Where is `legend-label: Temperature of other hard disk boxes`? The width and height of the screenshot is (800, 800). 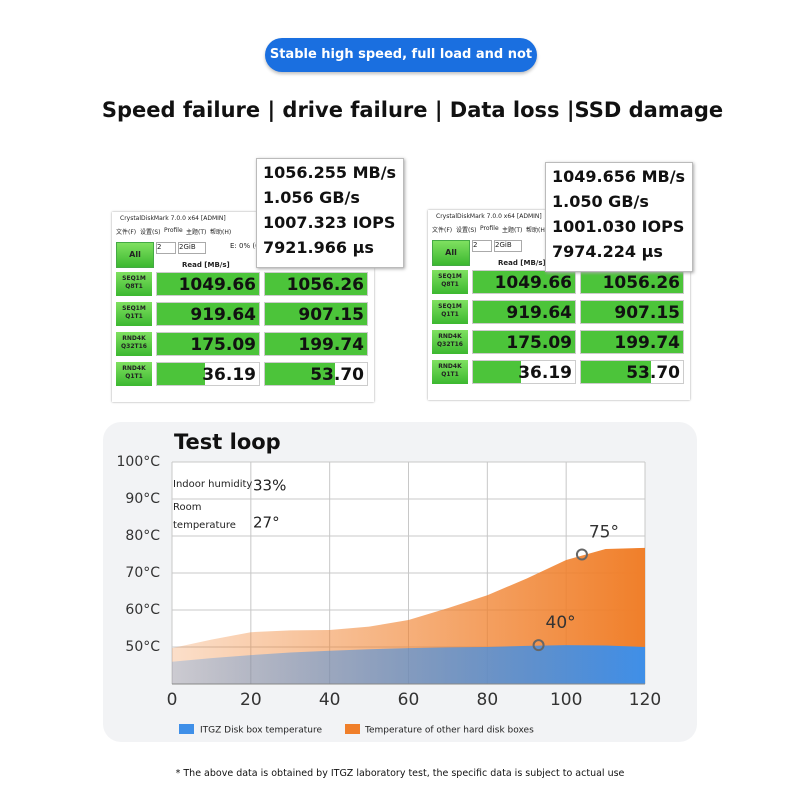
legend-label: Temperature of other hard disk boxes is located at coordinates (449, 731).